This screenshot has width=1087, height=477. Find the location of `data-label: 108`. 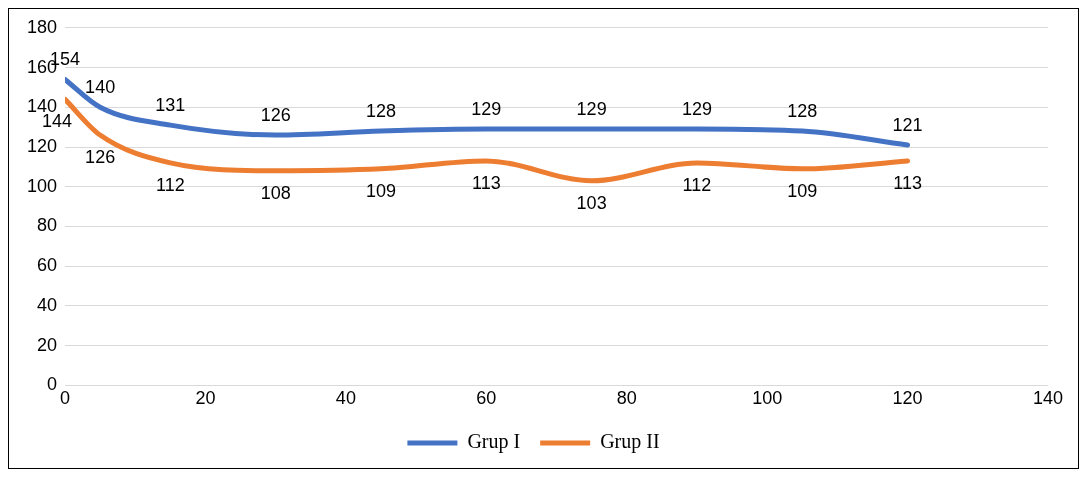

data-label: 108 is located at coordinates (275, 192).